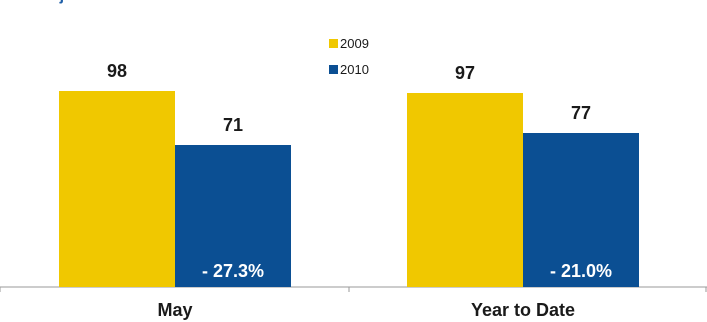  I want to click on data-label: 97, so click(465, 73).